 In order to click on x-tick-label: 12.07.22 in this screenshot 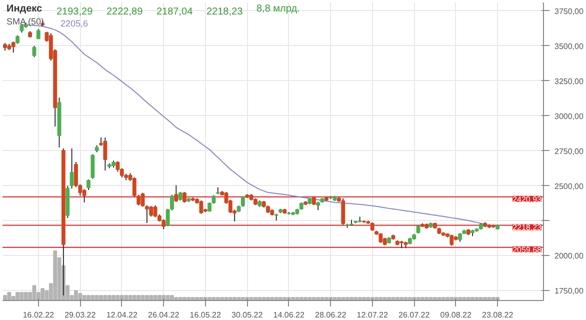, I will do `click(372, 315)`.